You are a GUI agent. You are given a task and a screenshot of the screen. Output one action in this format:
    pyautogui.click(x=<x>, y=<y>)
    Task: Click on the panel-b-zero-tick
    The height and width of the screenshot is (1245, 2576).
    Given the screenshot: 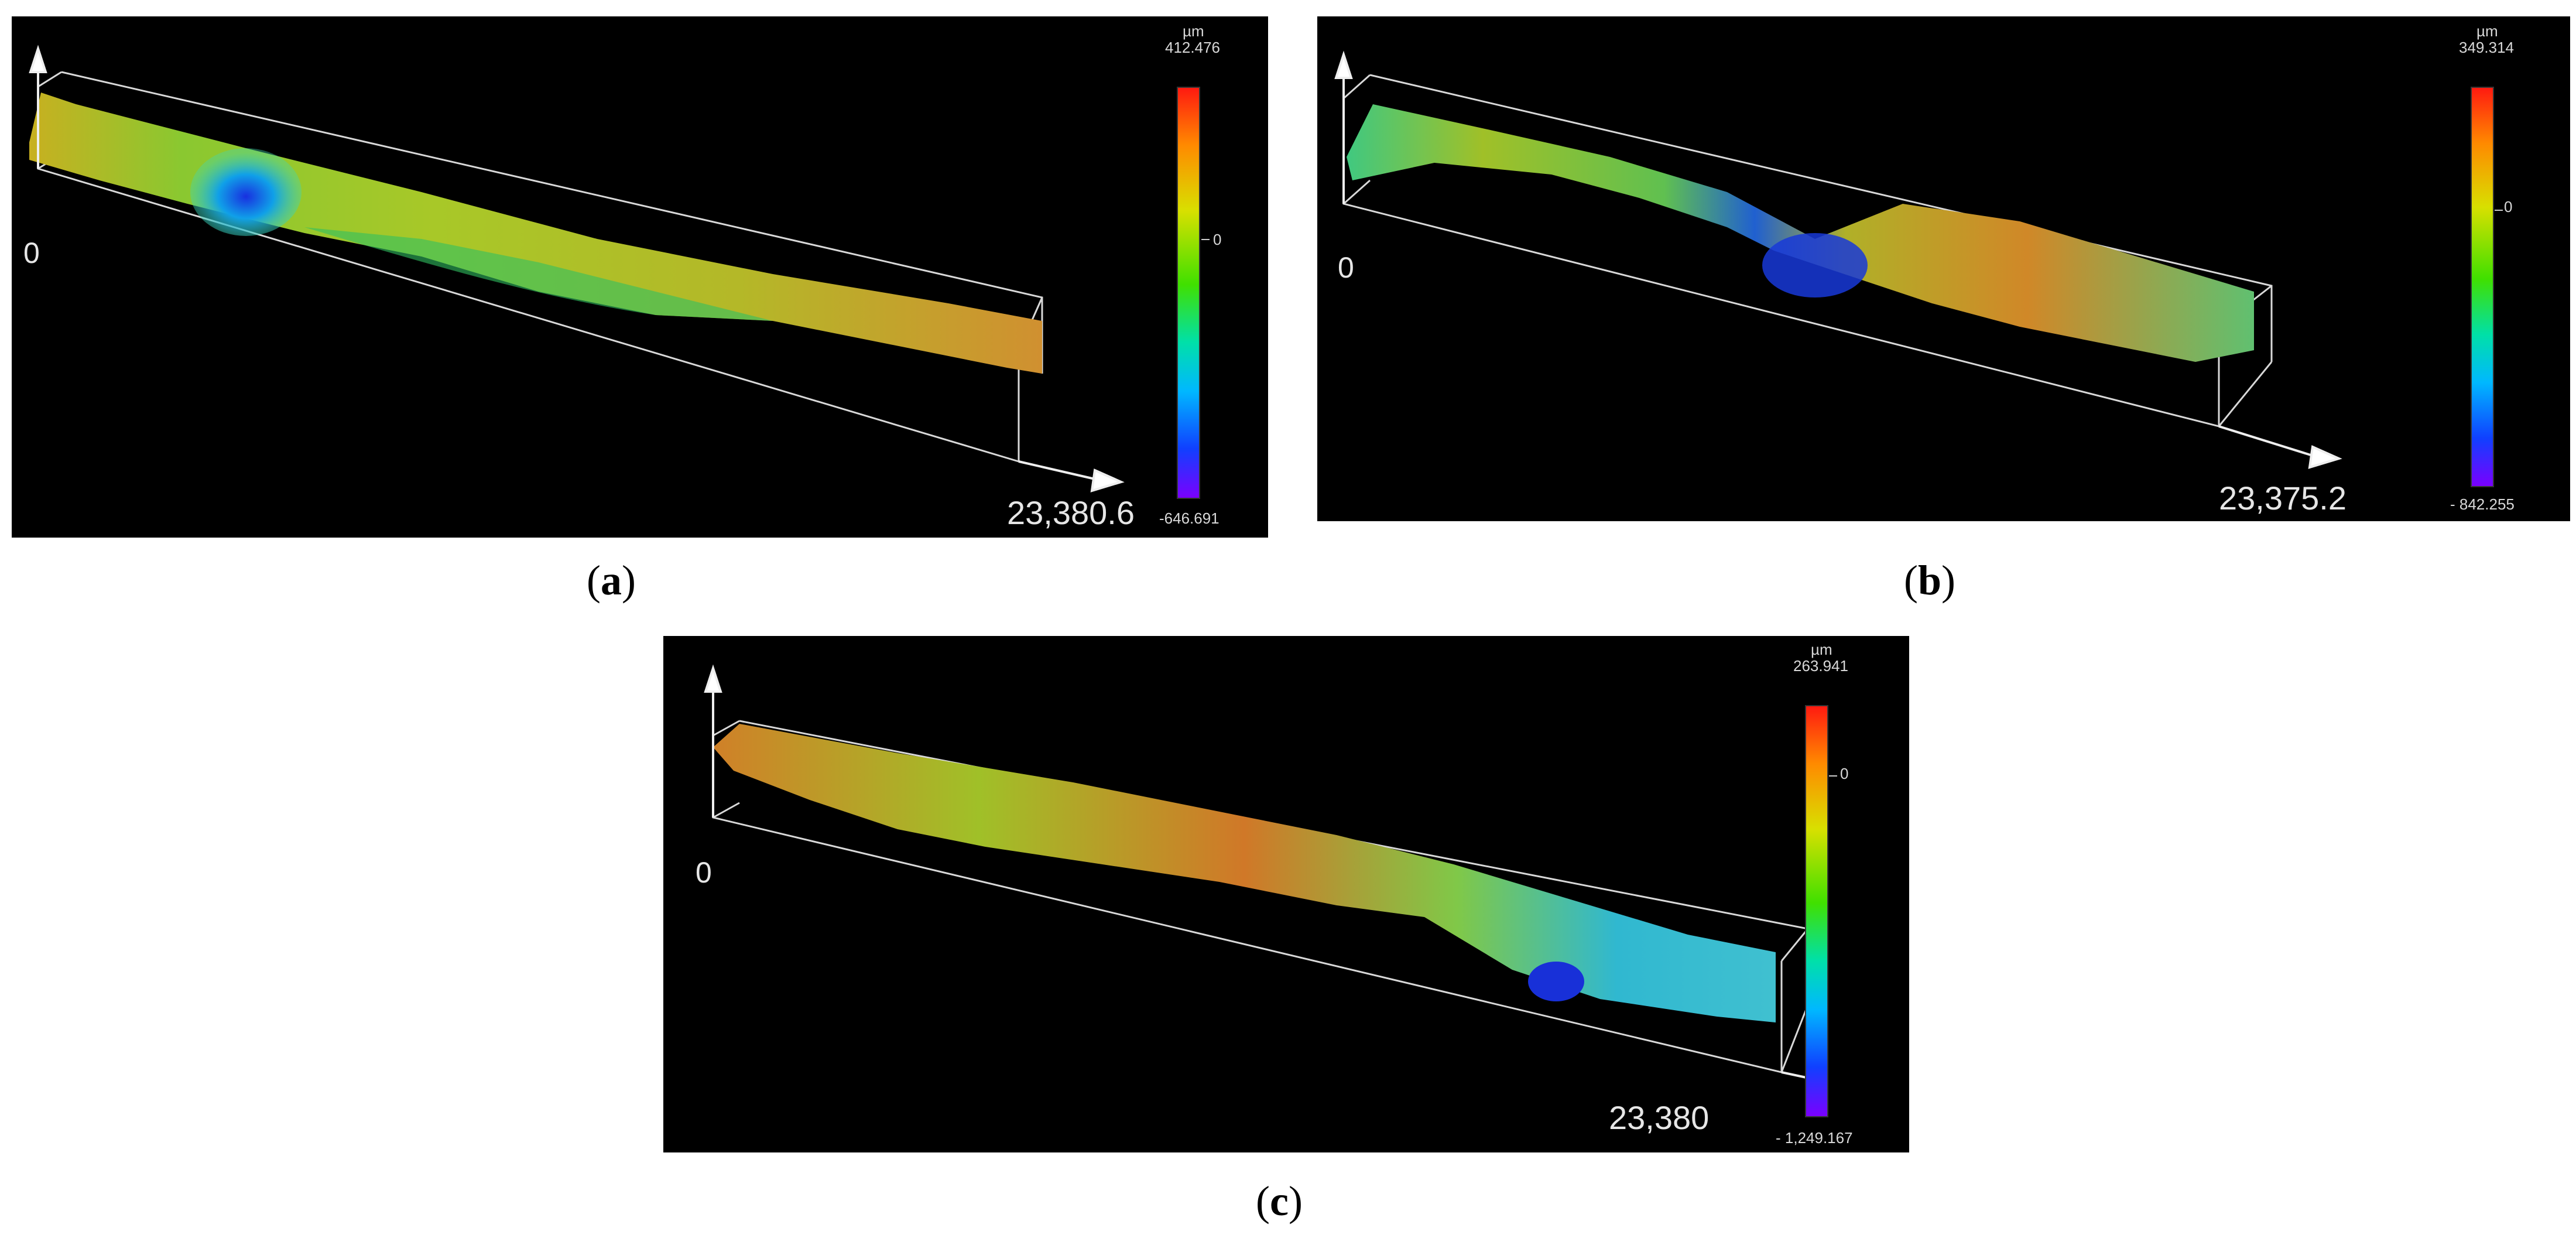 What is the action you would take?
    pyautogui.click(x=2499, y=211)
    